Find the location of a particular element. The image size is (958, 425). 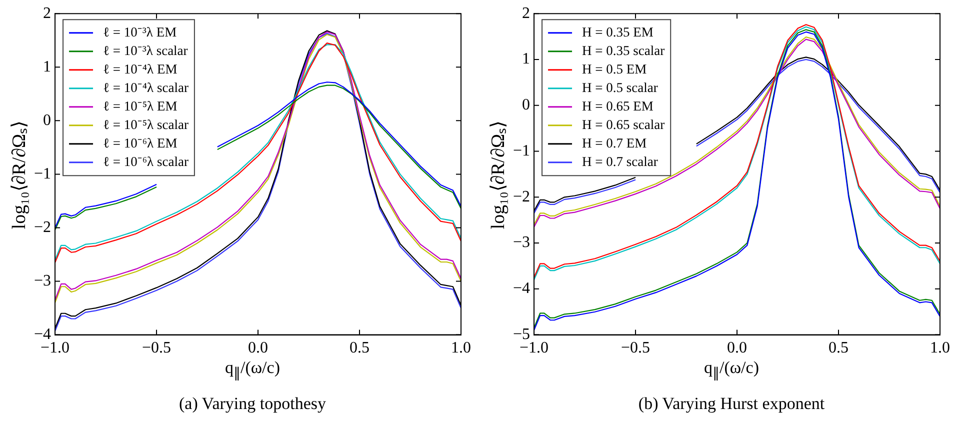

legend-label: ℓ = 10⁻³λ EM is located at coordinates (140, 32).